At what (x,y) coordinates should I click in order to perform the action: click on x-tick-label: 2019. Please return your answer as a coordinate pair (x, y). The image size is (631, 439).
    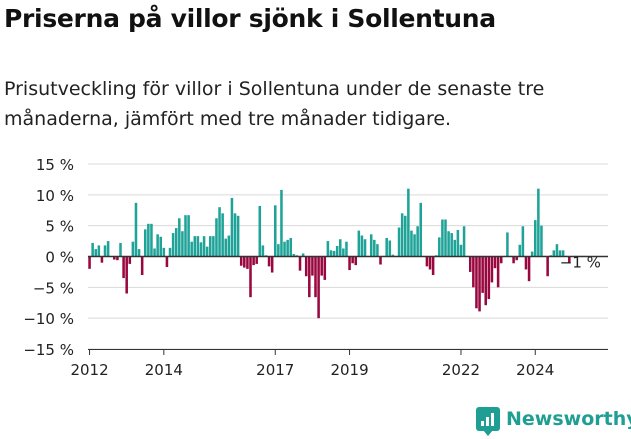
    Looking at the image, I should click on (349, 370).